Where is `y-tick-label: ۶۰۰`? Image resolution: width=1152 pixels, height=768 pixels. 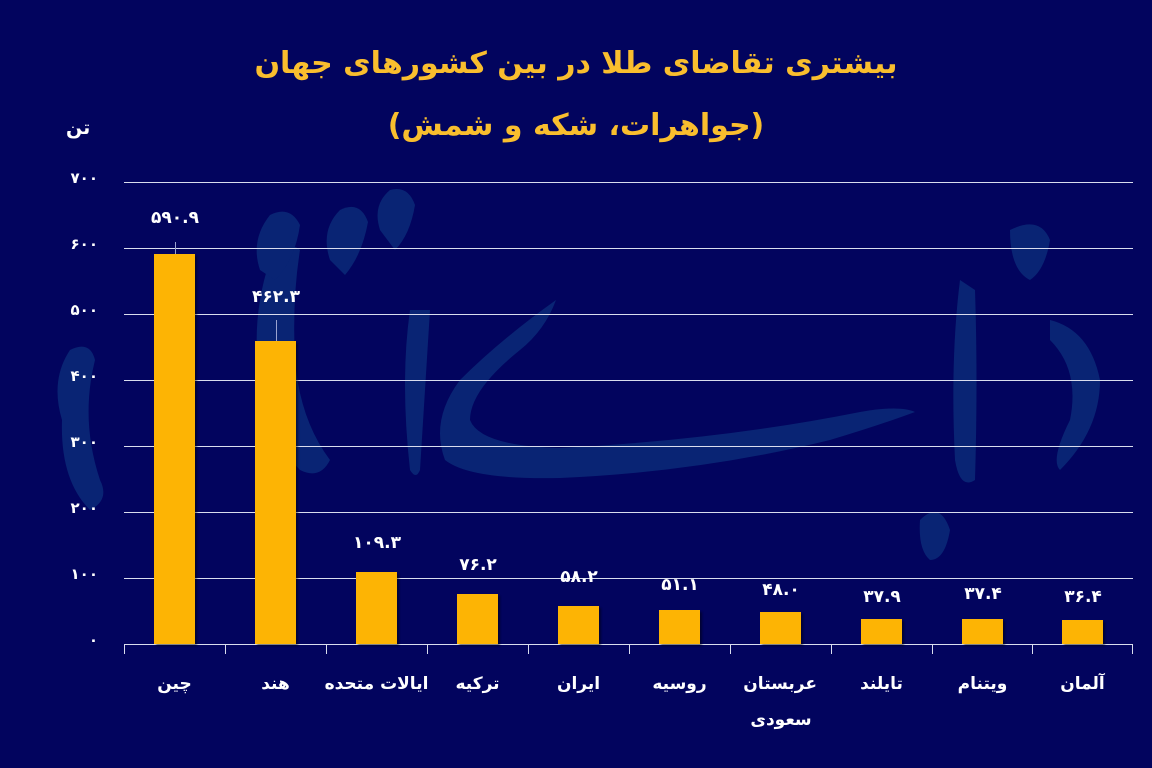 y-tick-label: ۶۰۰ is located at coordinates (84, 244).